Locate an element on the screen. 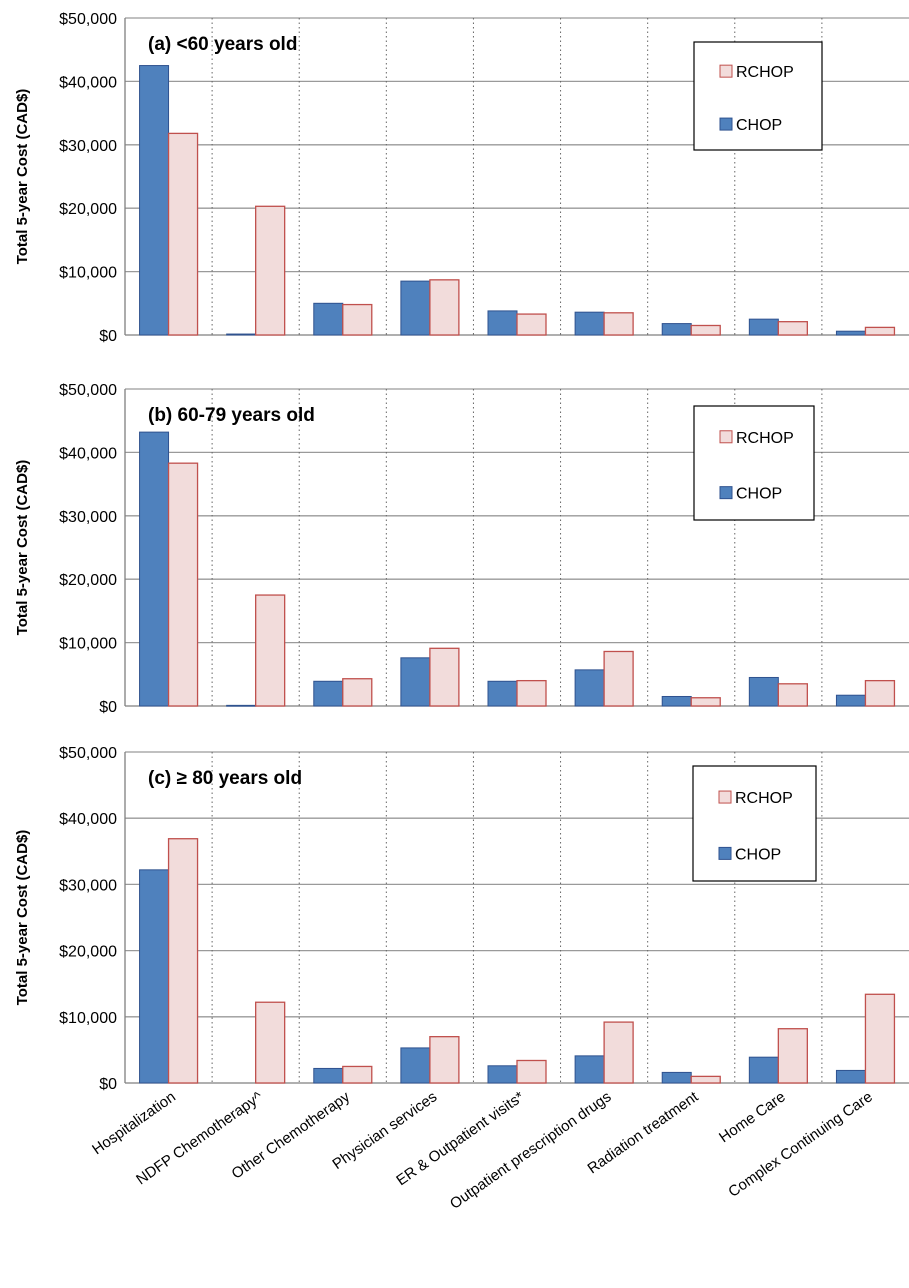 The image size is (909, 1288). panel-title: (c) ≥ 80 years old is located at coordinates (225, 778).